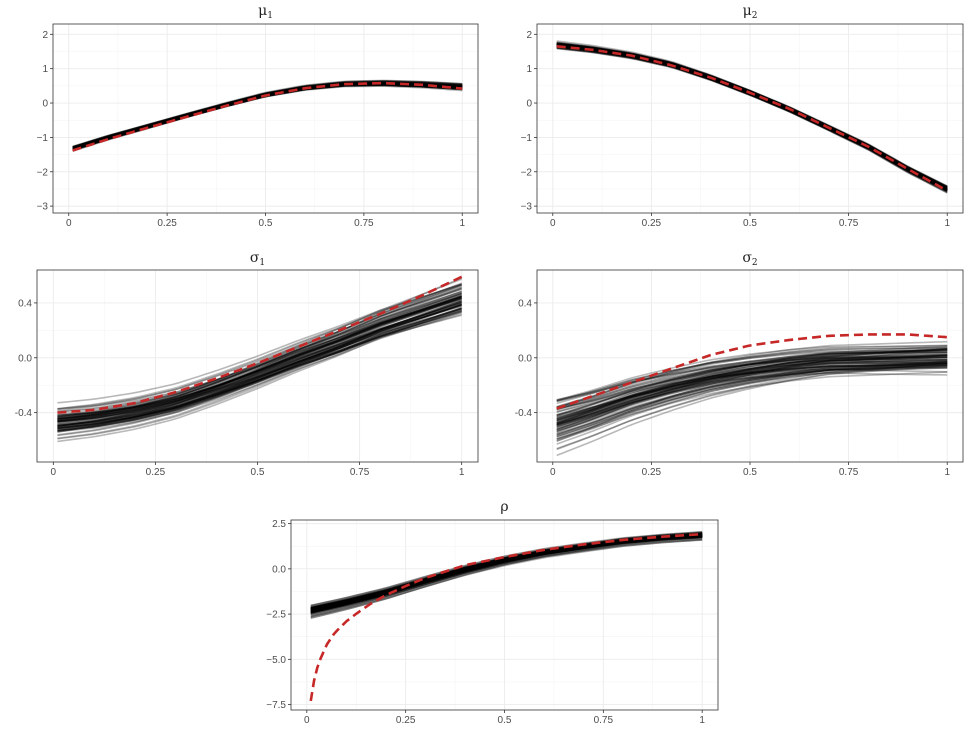  I want to click on y-tick-label: 2.5, so click(279, 524).